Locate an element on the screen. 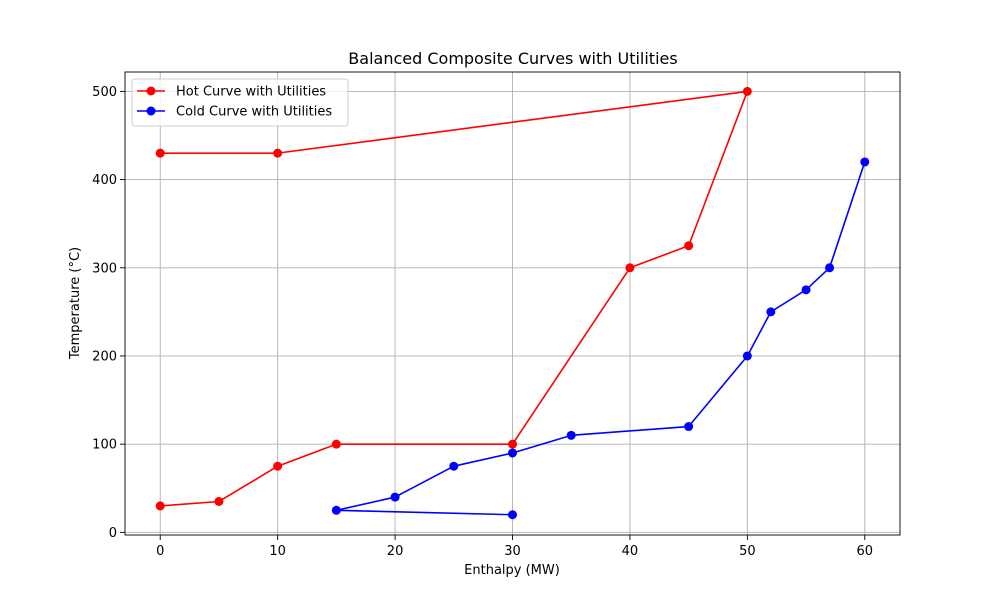  x-axis: 0 10 20 30 40 50 60 is located at coordinates (514, 547).